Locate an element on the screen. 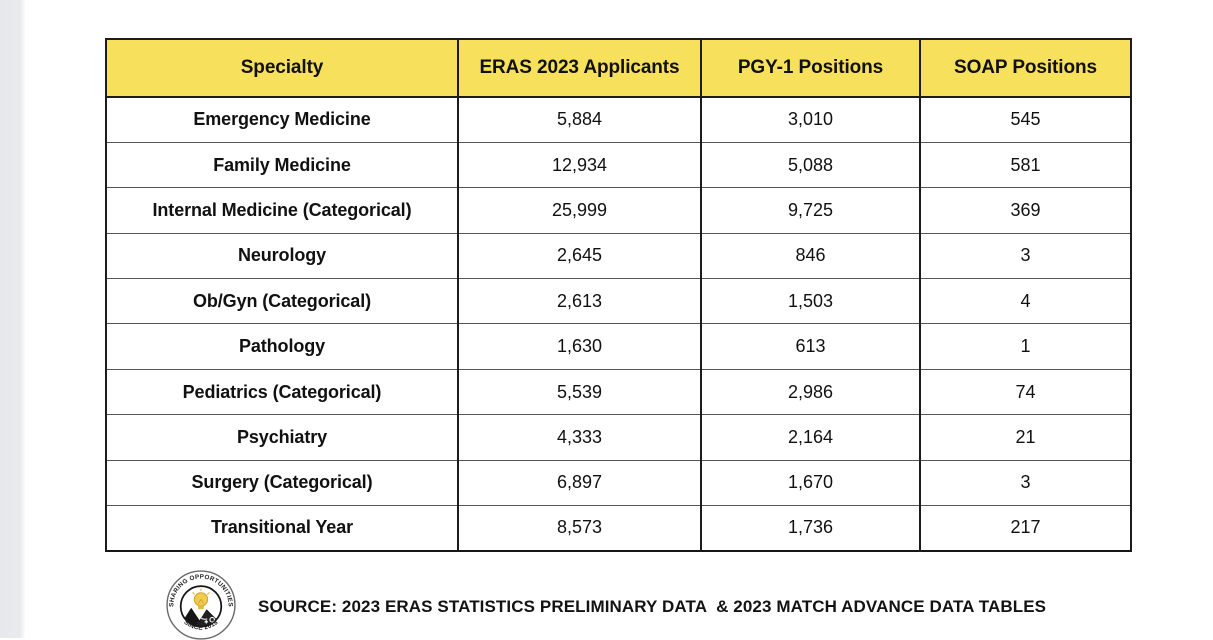  cell-specialty: Internal Medicine (Categorical) is located at coordinates (282, 210).